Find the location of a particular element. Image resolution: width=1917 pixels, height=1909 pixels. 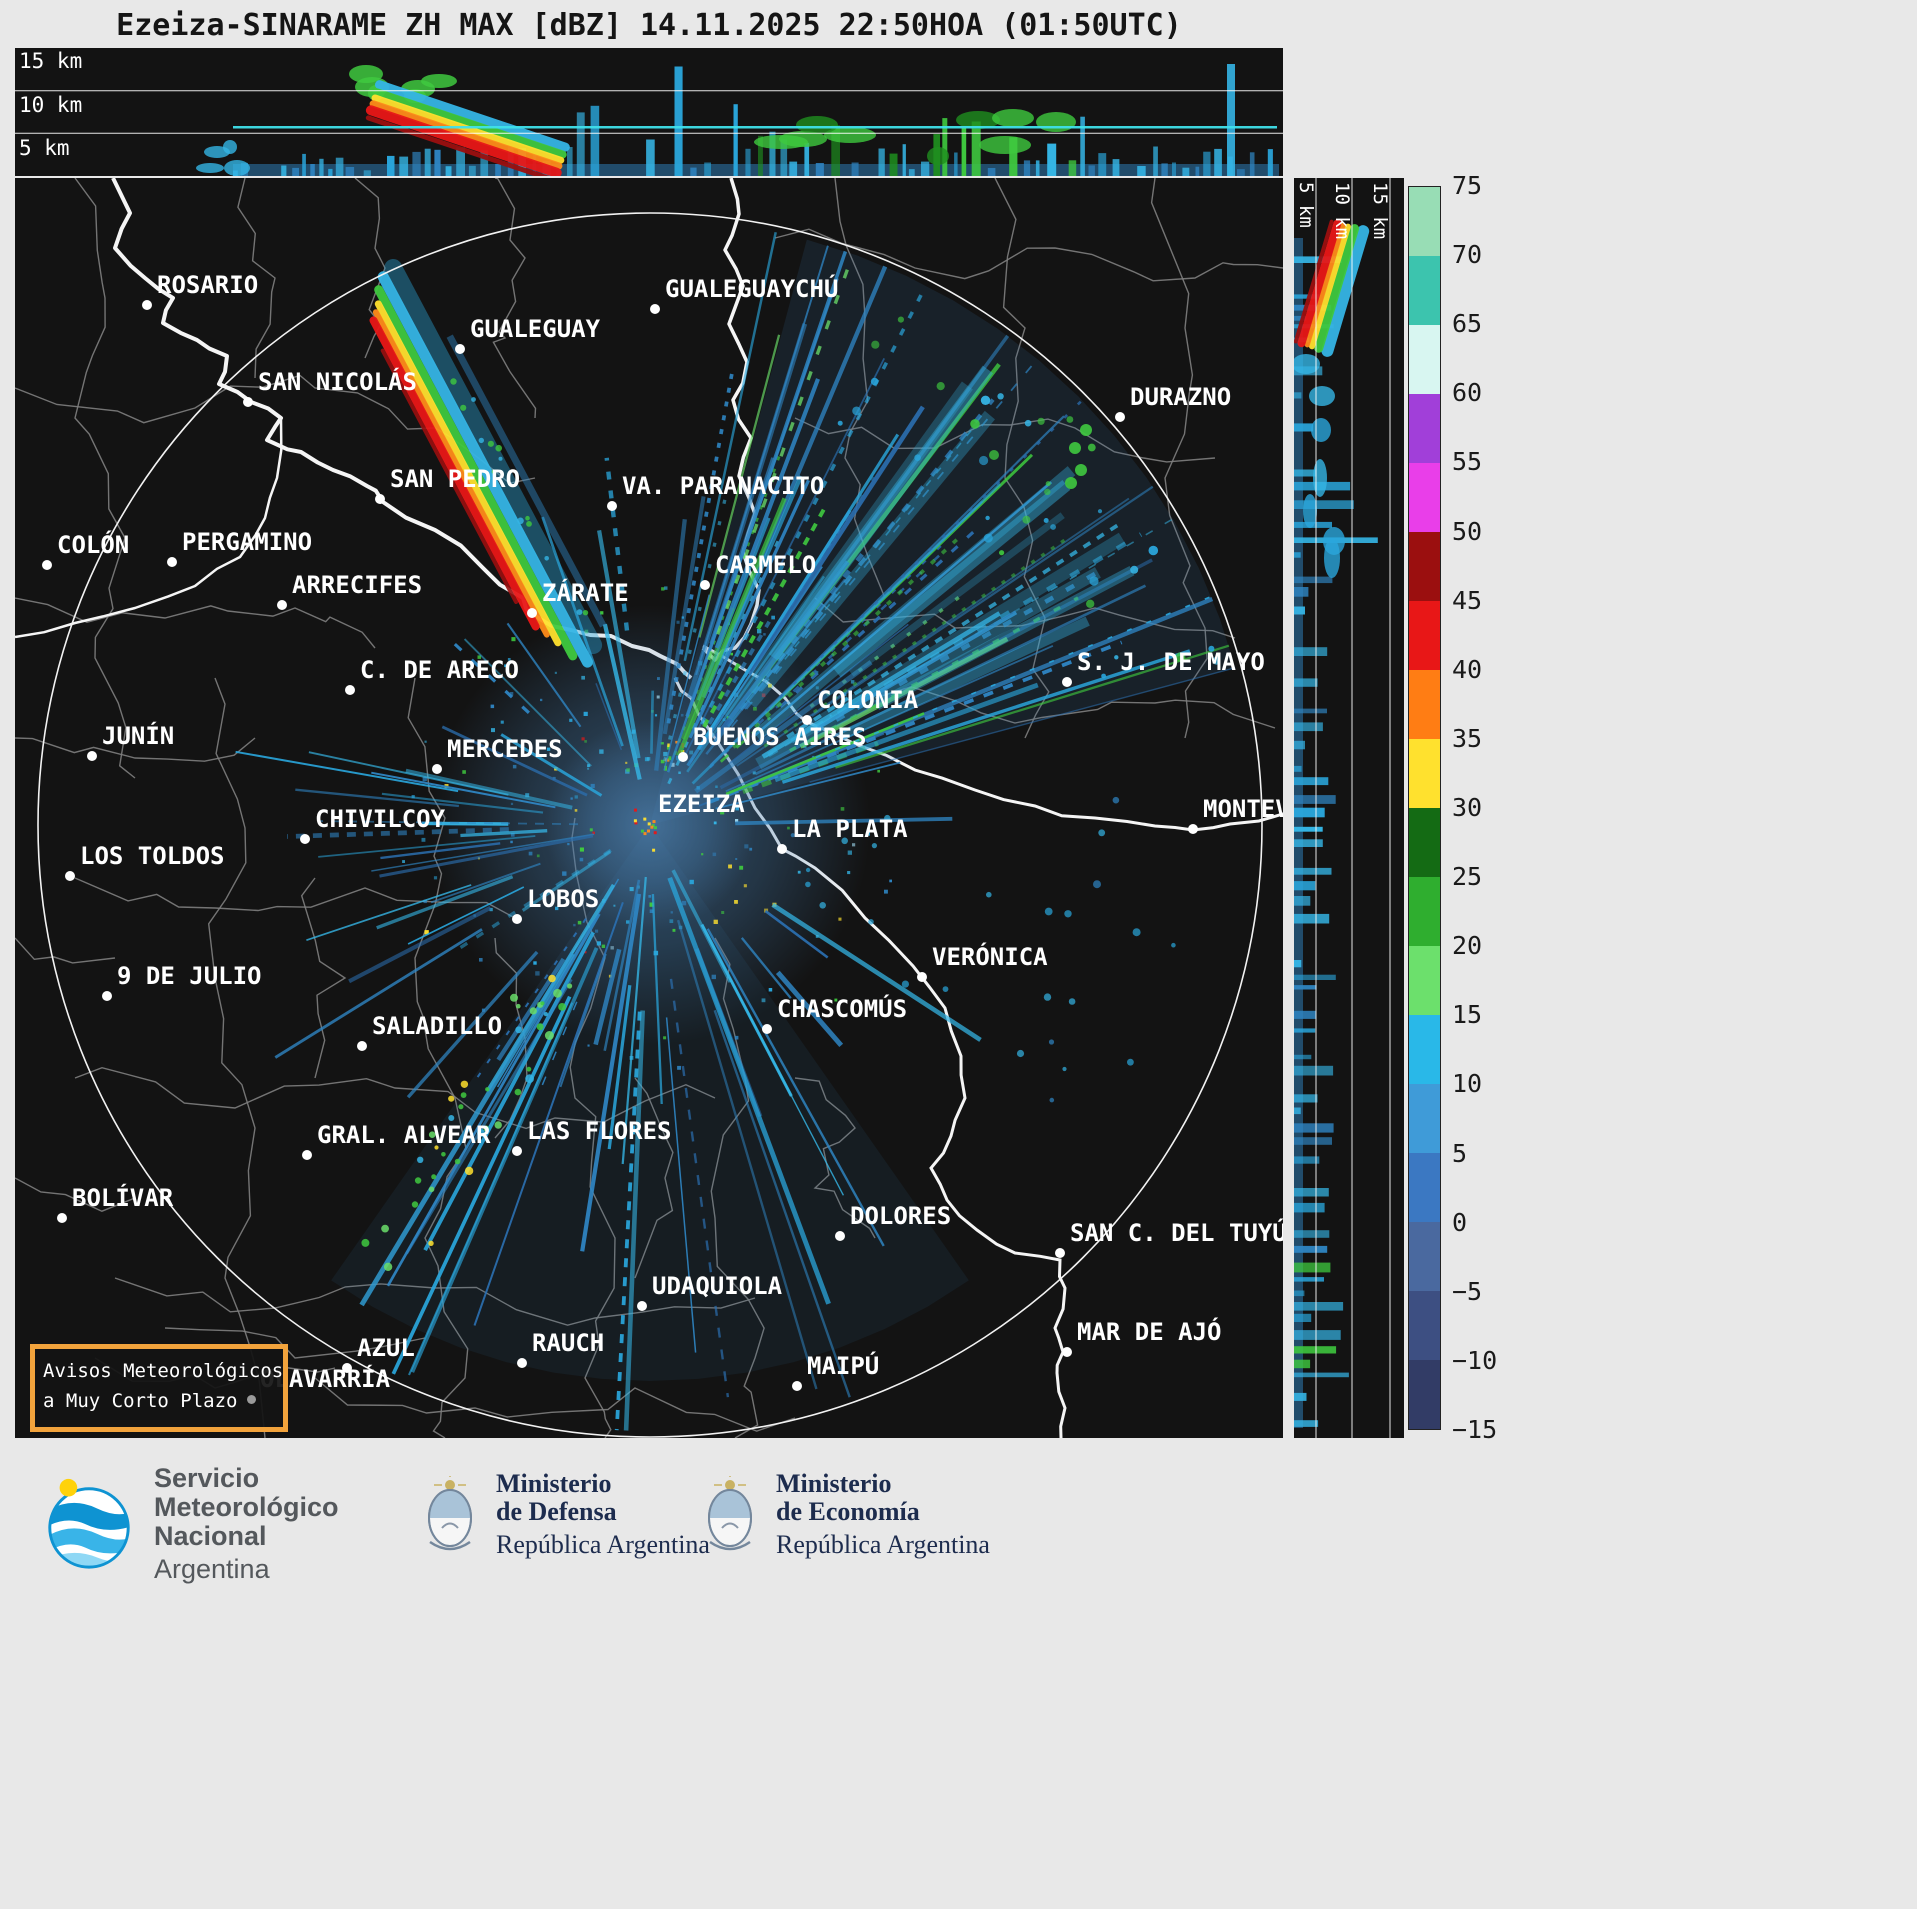

city-label: LOBOS is located at coordinates (563, 899).